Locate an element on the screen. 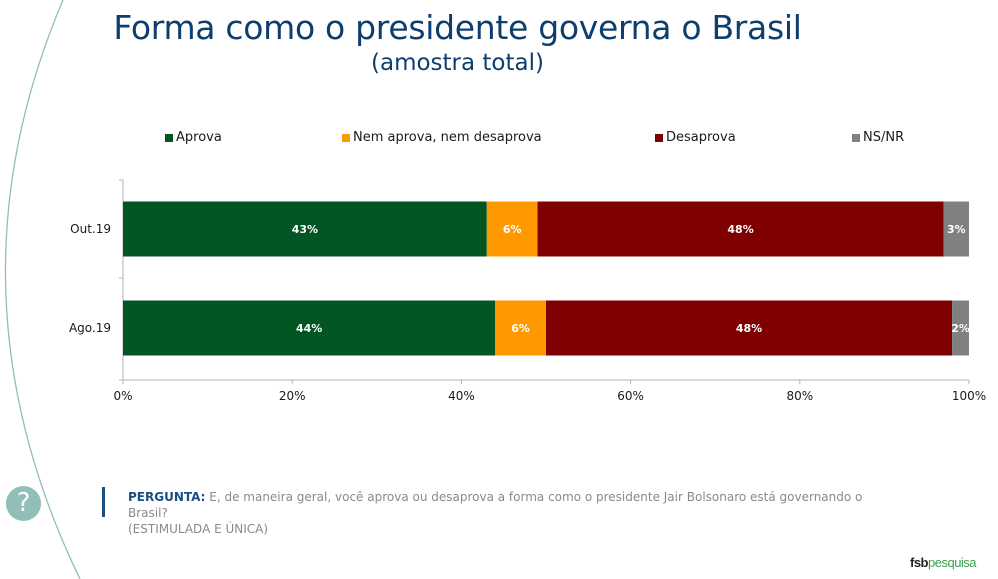  brand-logo-part2: pesquisa is located at coordinates (952, 562).